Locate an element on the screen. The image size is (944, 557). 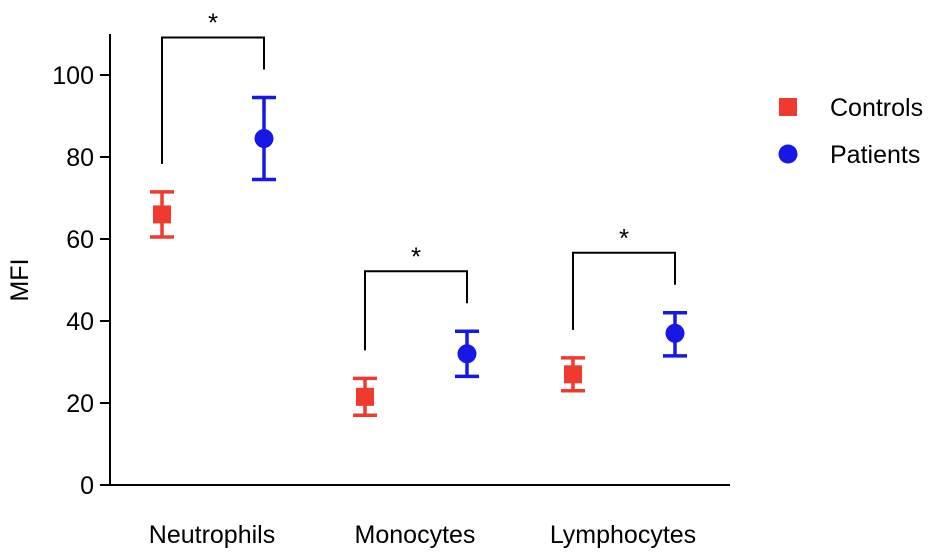
legend-marker-circle is located at coordinates (788, 154).